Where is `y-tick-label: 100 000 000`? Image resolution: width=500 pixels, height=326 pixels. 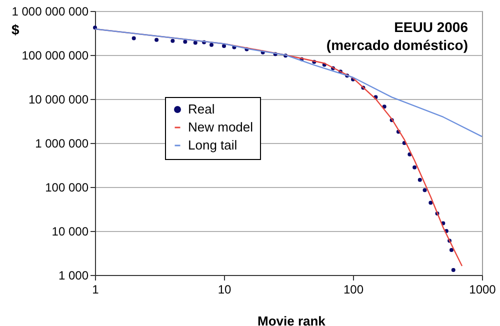 y-tick-label: 100 000 000 is located at coordinates (55, 55).